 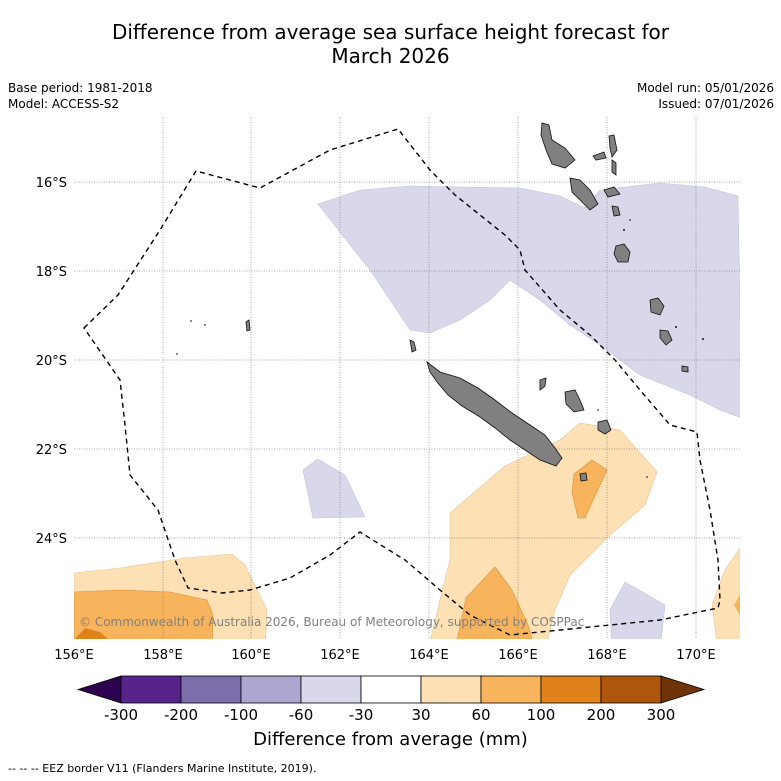 I want to click on lat-tick-22: 22°S, so click(x=51, y=450).